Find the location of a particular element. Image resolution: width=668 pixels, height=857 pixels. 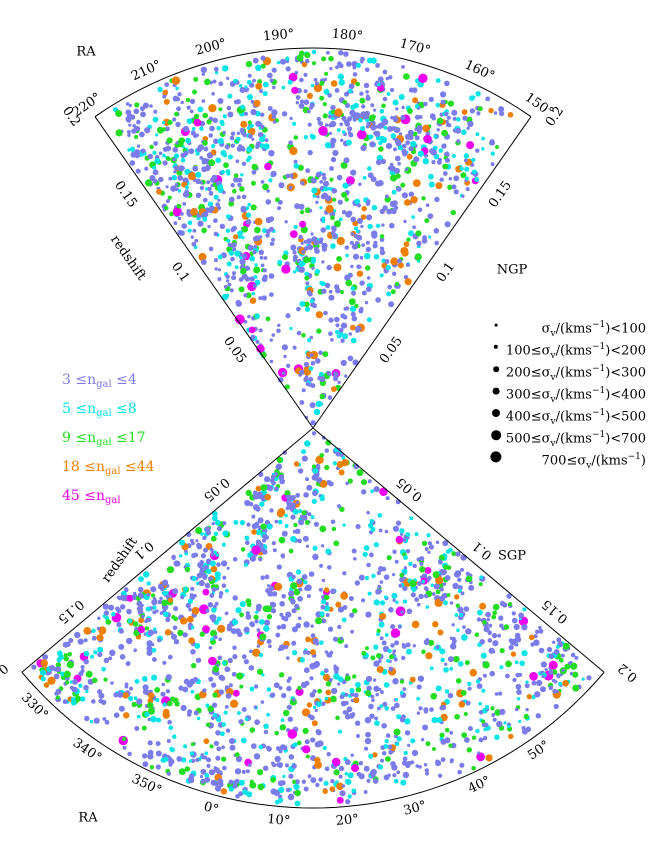

legend-label: 400≤σv/(kms−1)<500 is located at coordinates (576, 417).